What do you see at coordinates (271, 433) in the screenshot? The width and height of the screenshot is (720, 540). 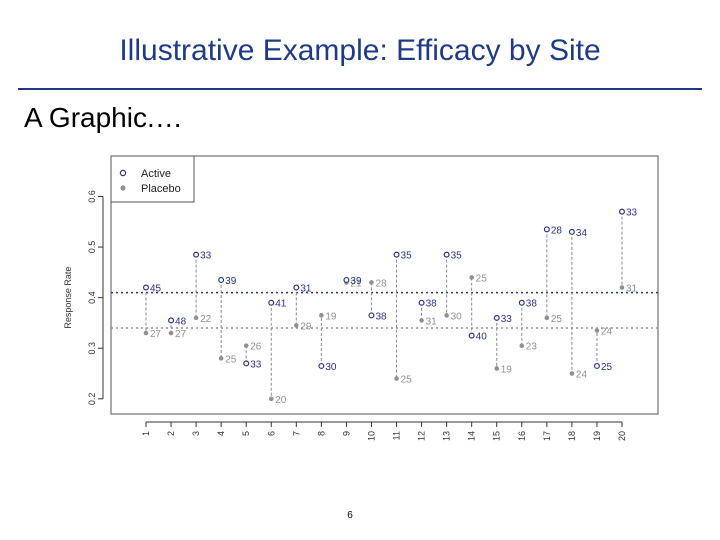 I see `x-tick-label: 6` at bounding box center [271, 433].